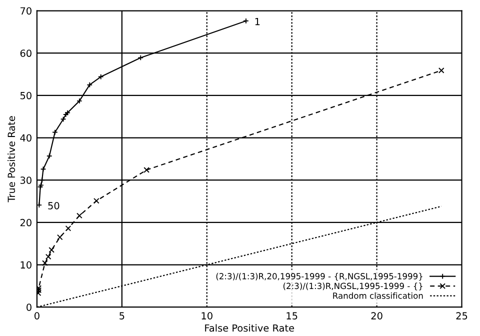 The image size is (480, 336). Describe the element at coordinates (26, 180) in the screenshot. I see `y-tick-label: 30` at that location.